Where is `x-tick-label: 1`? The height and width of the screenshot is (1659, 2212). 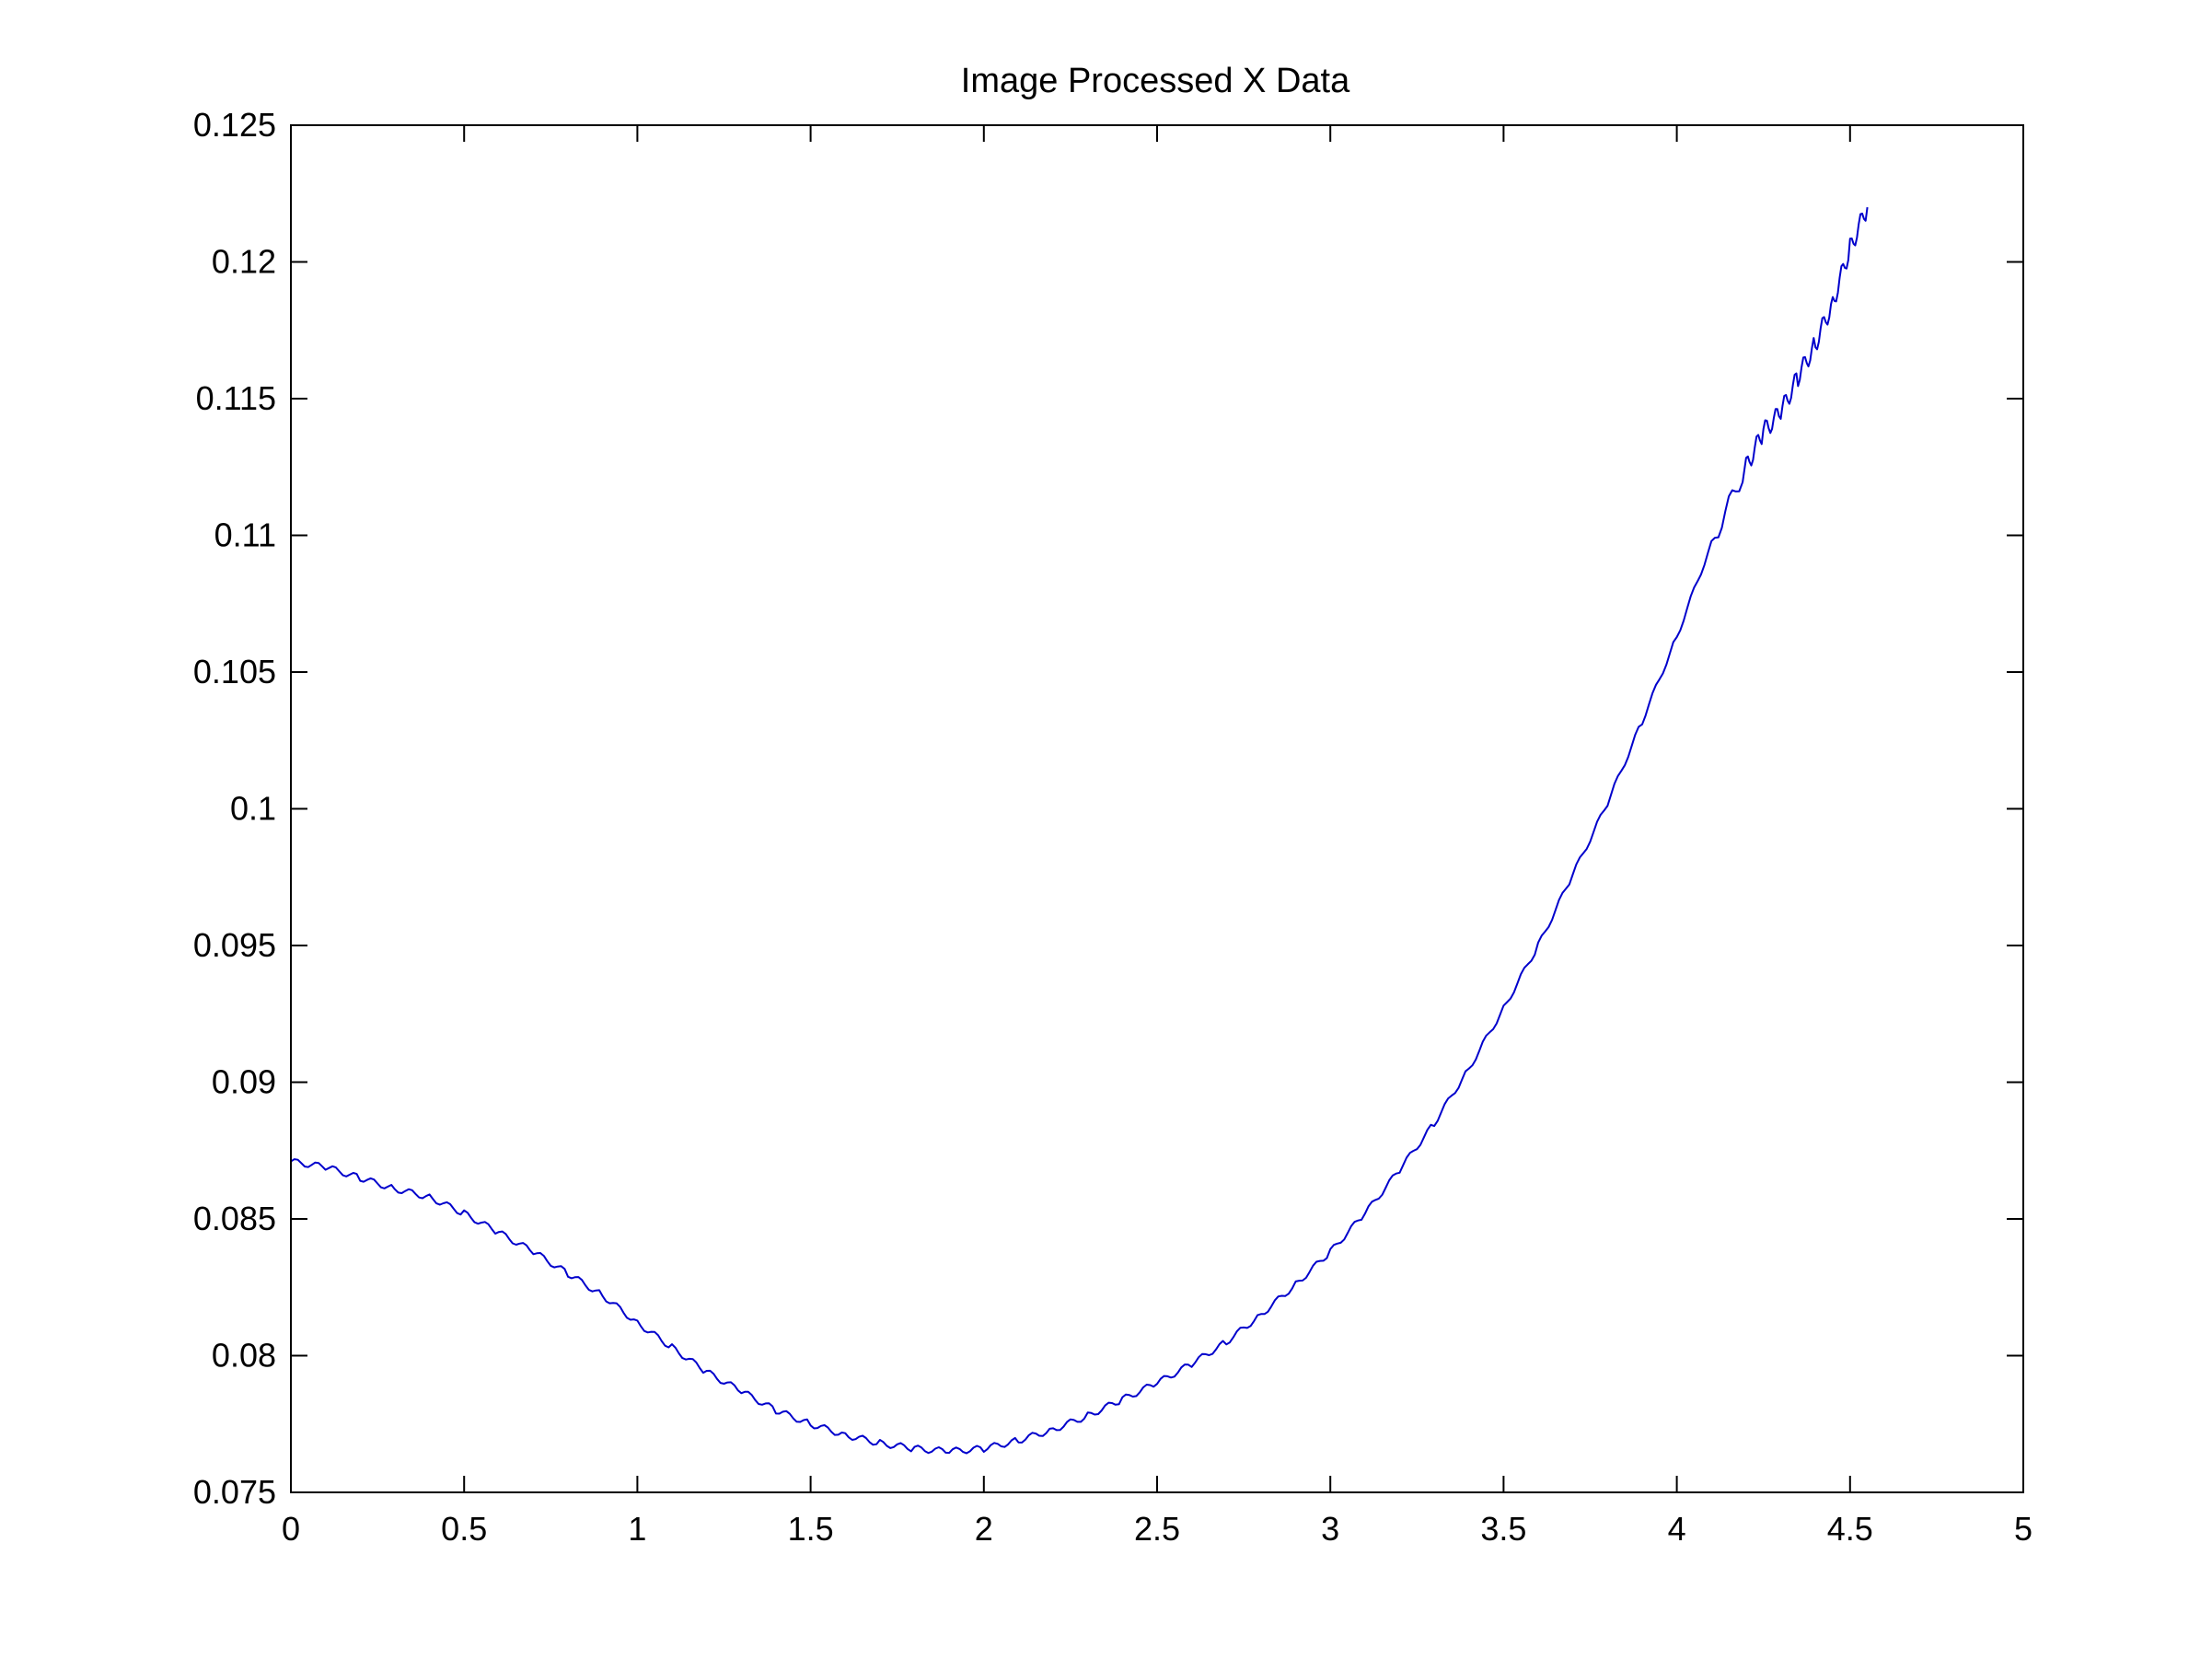
x-tick-label: 1 is located at coordinates (637, 1529).